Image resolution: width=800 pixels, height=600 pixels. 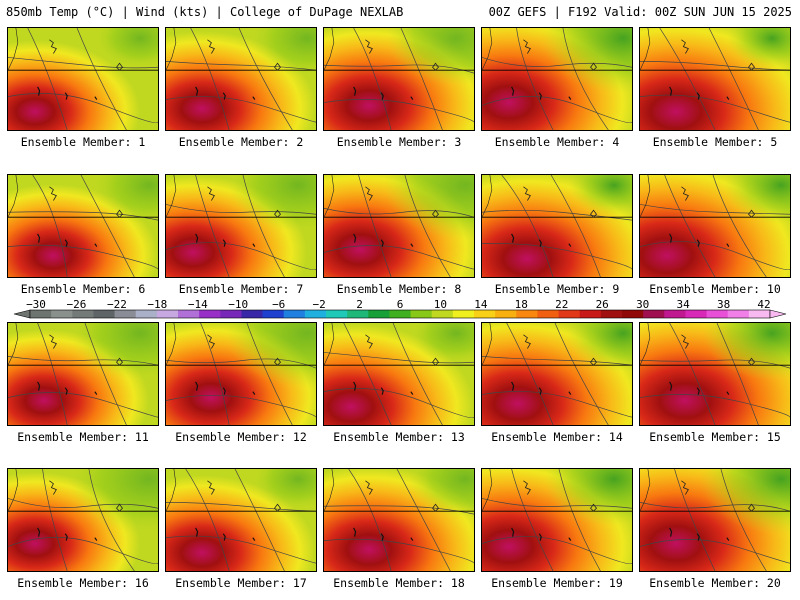 I want to click on ensemble-member-label: Ensemble Member: 9, so click(x=557, y=289).